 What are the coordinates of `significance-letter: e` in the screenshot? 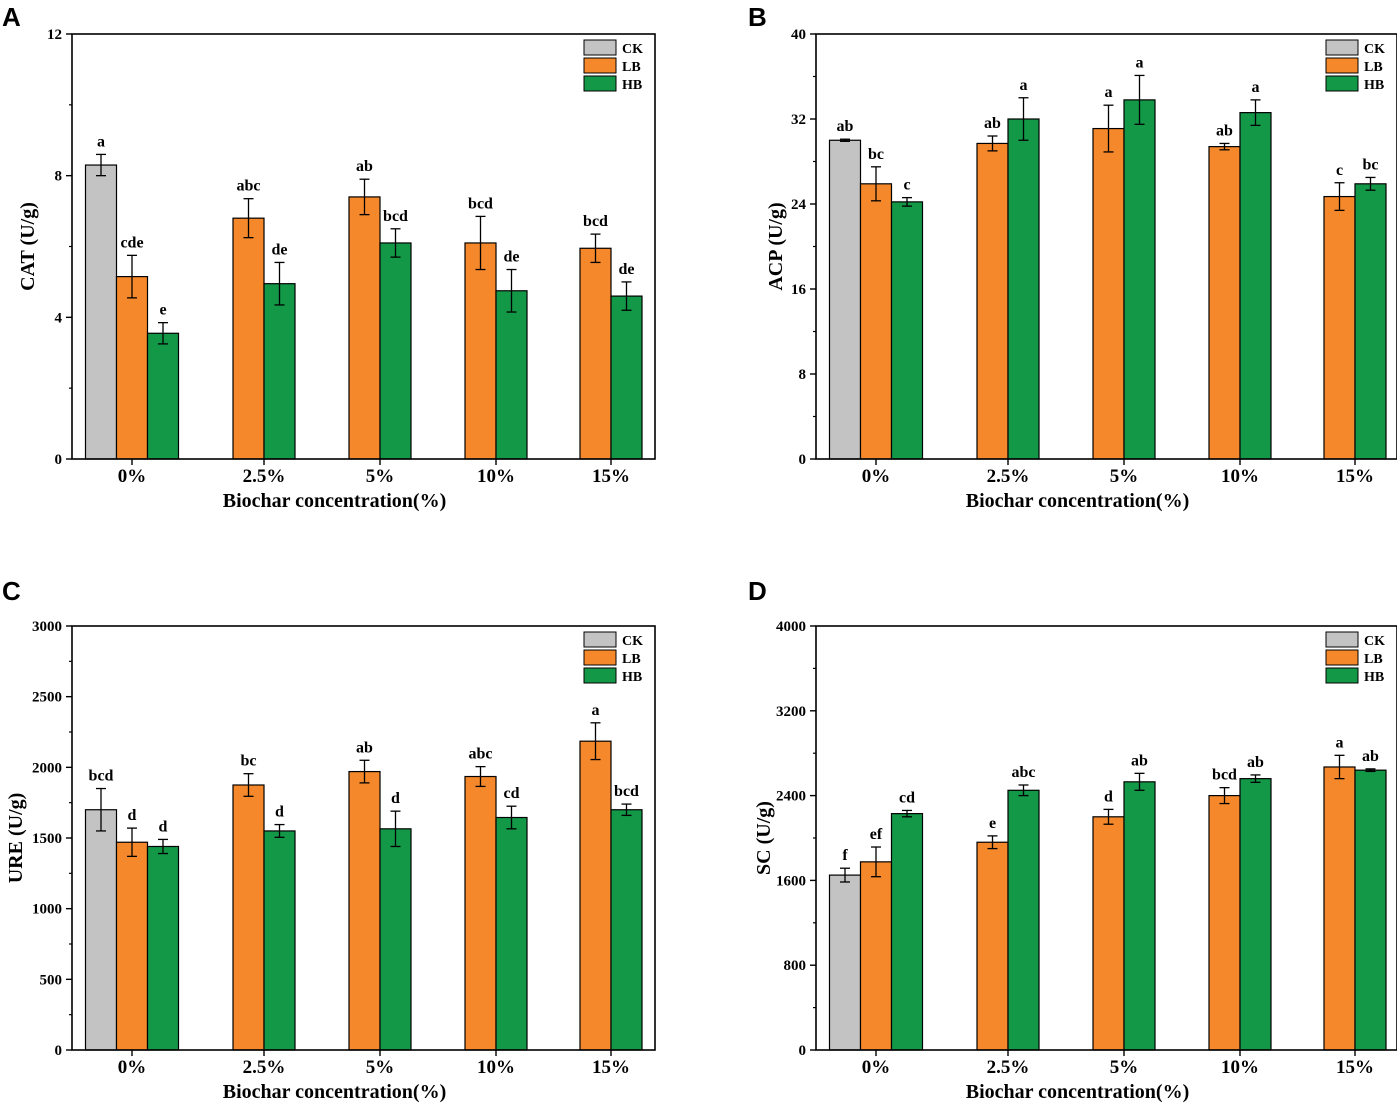 It's located at (162, 310).